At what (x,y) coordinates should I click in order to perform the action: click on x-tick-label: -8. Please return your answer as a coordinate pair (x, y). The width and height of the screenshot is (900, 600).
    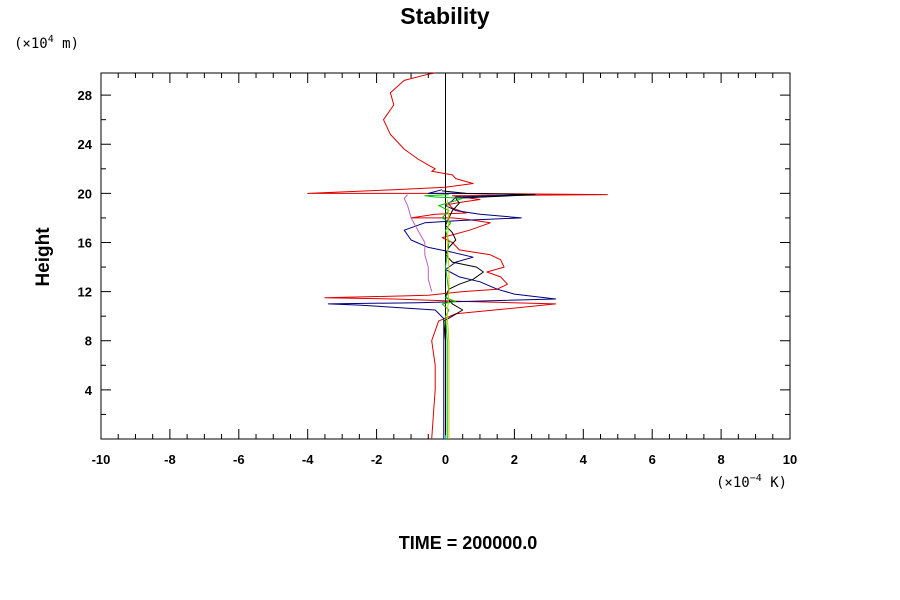
    Looking at the image, I should click on (170, 459).